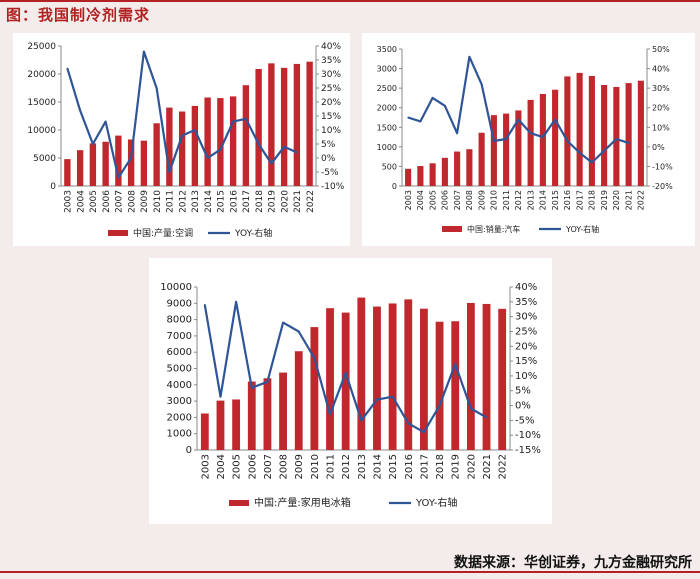  What do you see at coordinates (163, 233) in the screenshot?
I see `legend-bar-label: 中国:产量:空调` at bounding box center [163, 233].